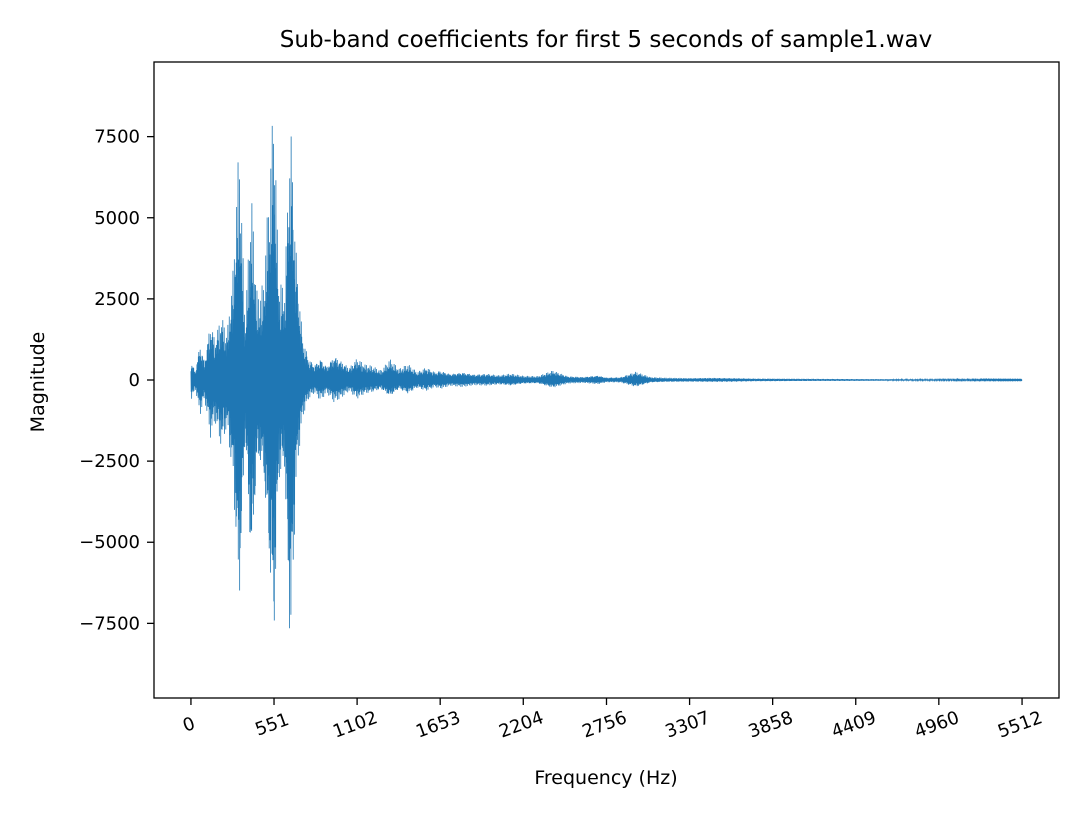 Image resolution: width=1088 pixels, height=816 pixels. Describe the element at coordinates (521, 724) in the screenshot. I see `x-tick-label-4: 2204` at that location.